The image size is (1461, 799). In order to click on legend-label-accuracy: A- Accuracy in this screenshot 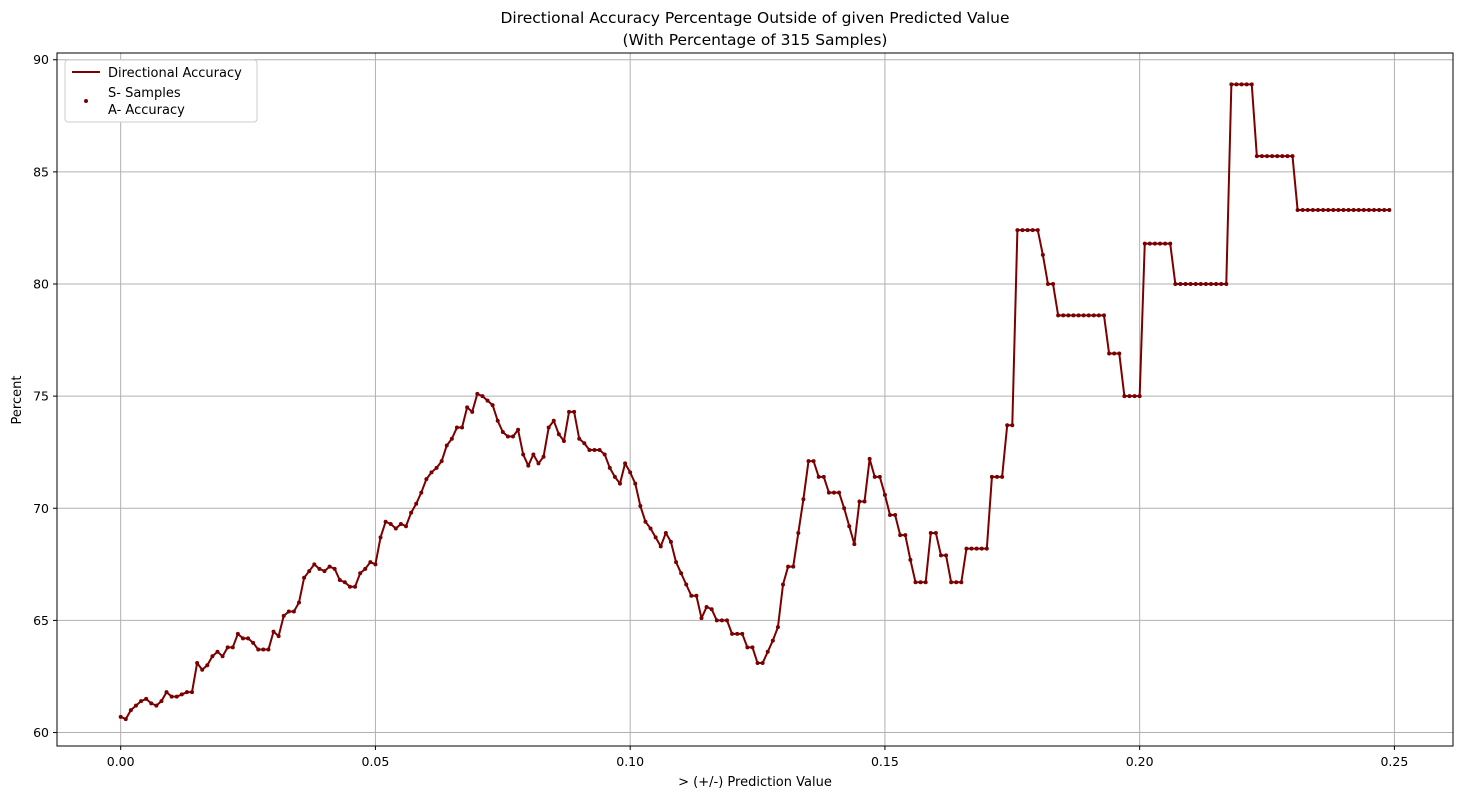, I will do `click(146, 110)`.